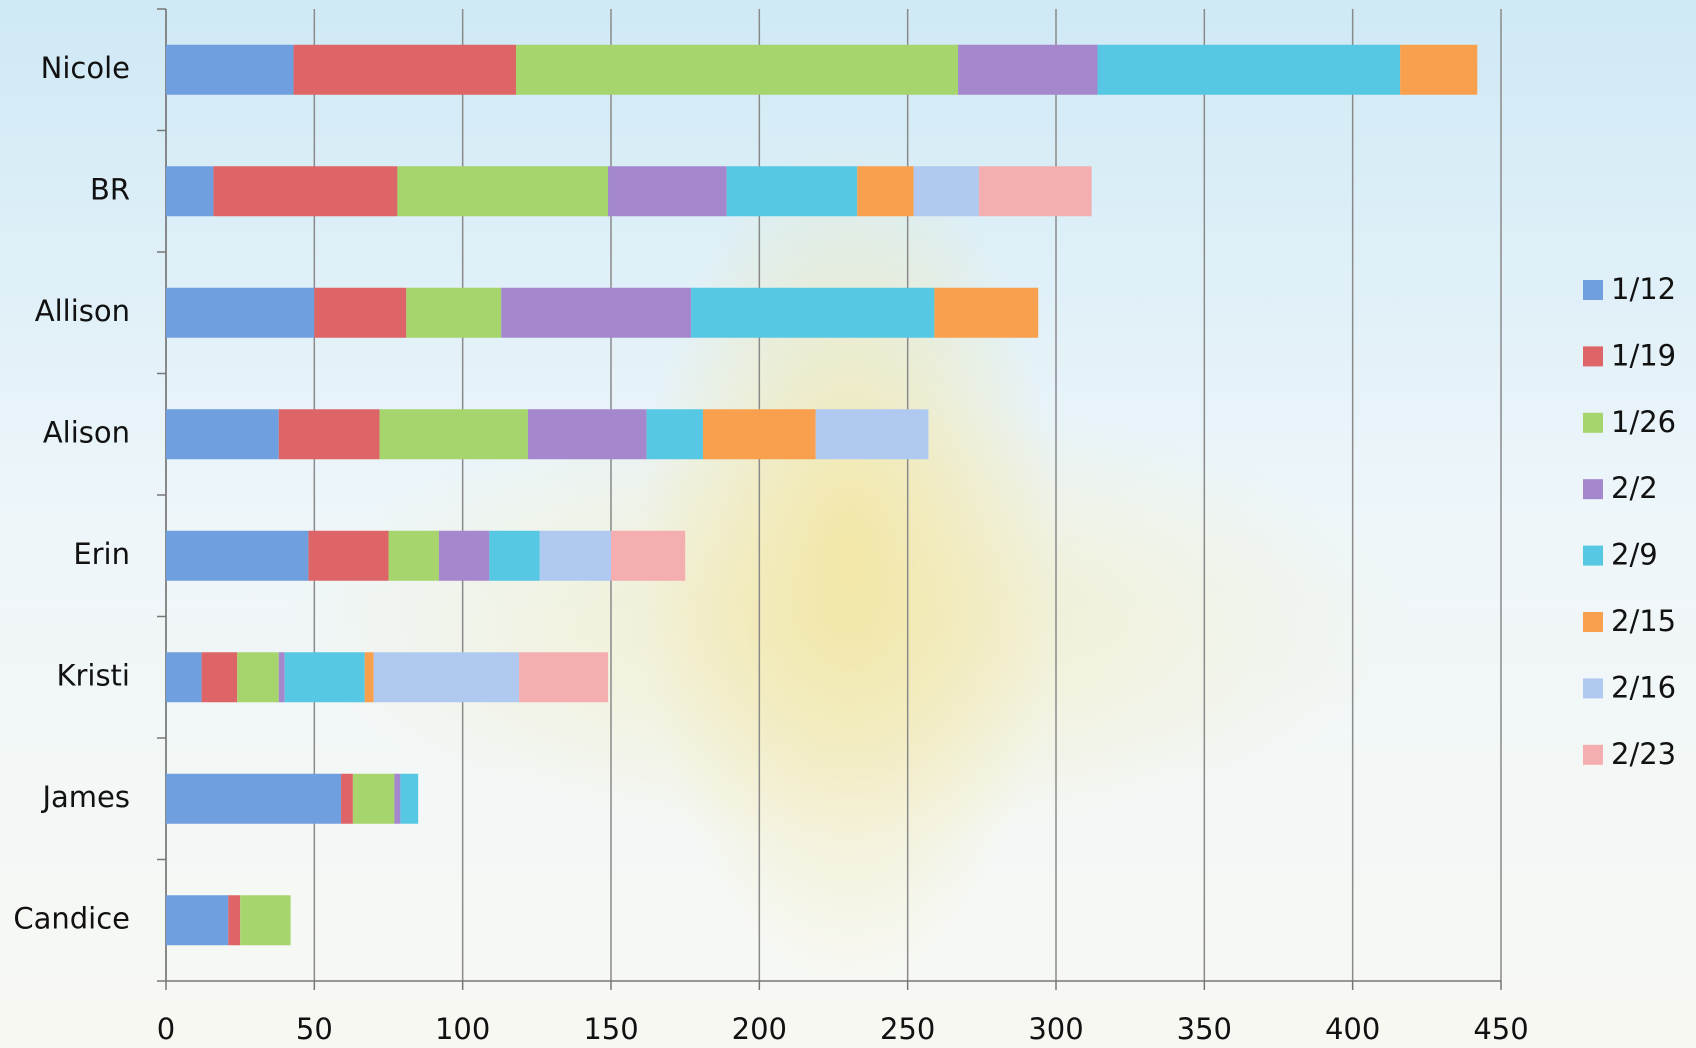 This screenshot has width=1696, height=1048. What do you see at coordinates (1055, 1029) in the screenshot?
I see `x-tick-label: 300` at bounding box center [1055, 1029].